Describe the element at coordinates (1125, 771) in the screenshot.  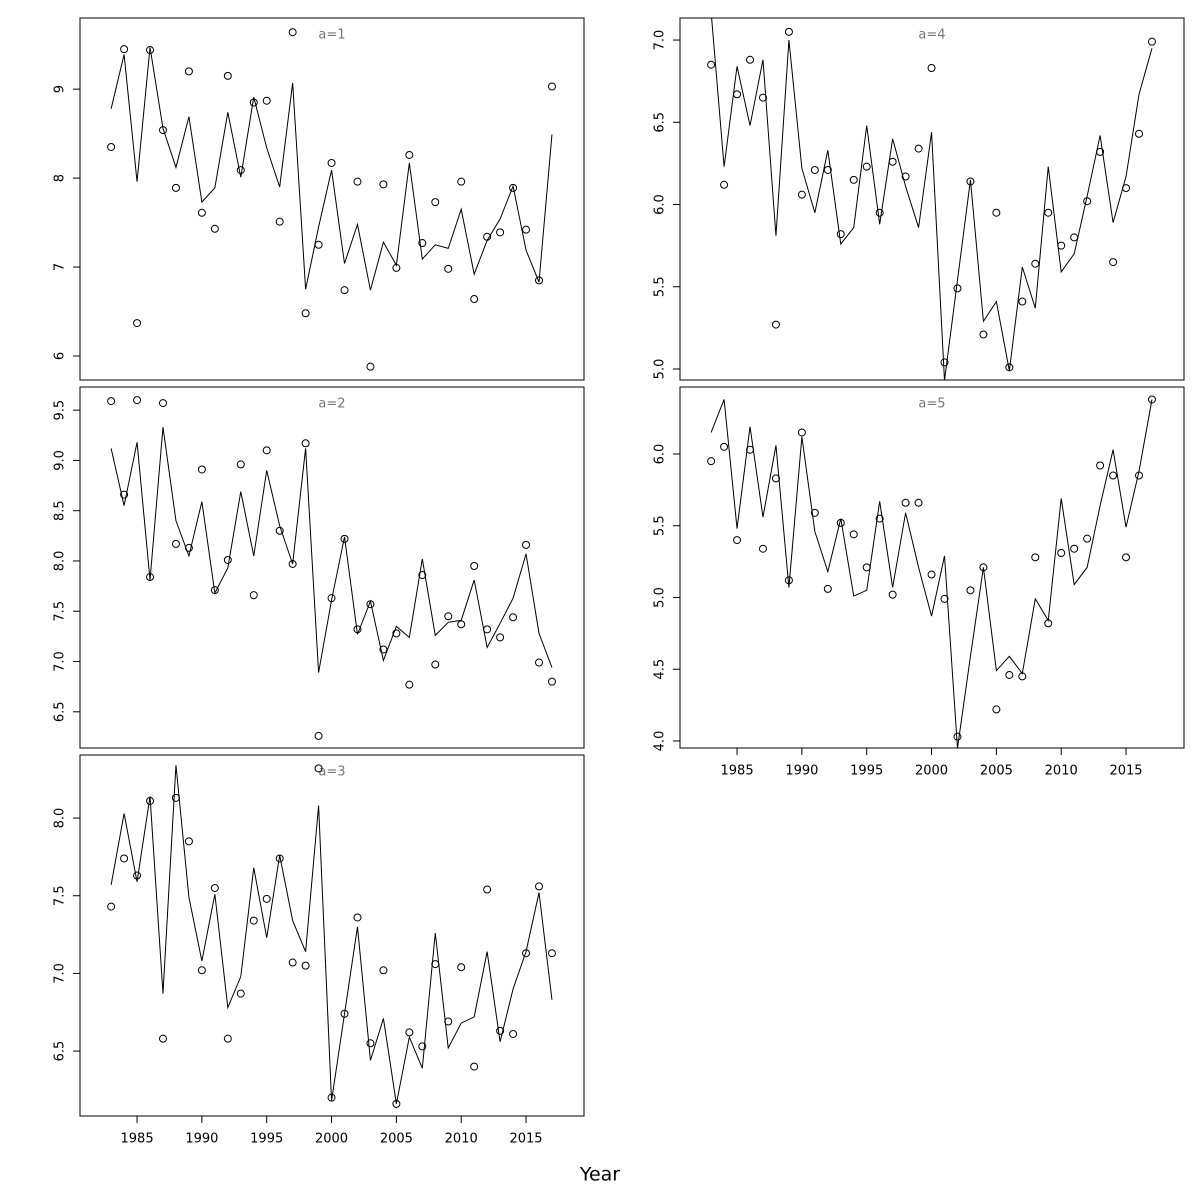
I see `x-tick-label: 2015` at that location.